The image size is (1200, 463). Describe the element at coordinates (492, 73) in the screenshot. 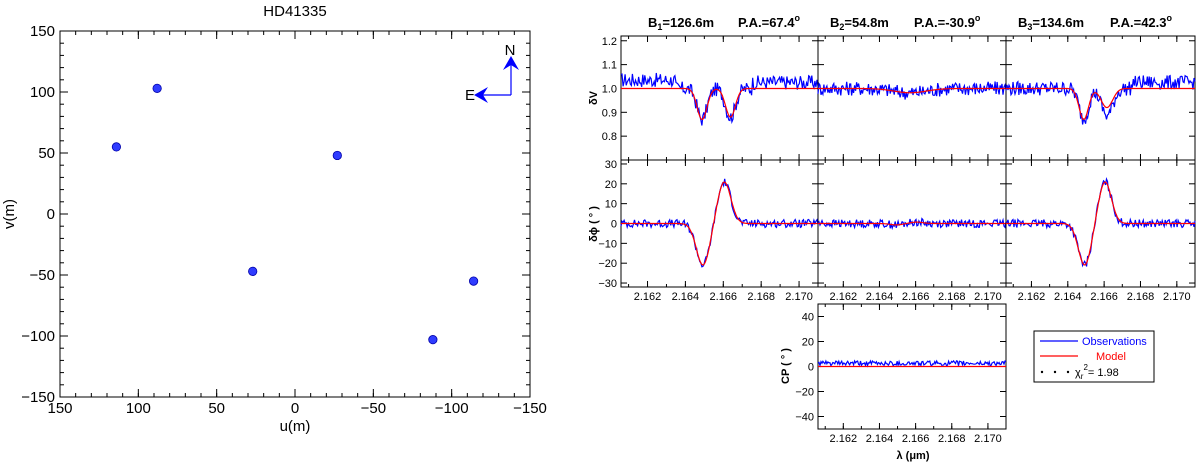

I see `compass: N E` at that location.